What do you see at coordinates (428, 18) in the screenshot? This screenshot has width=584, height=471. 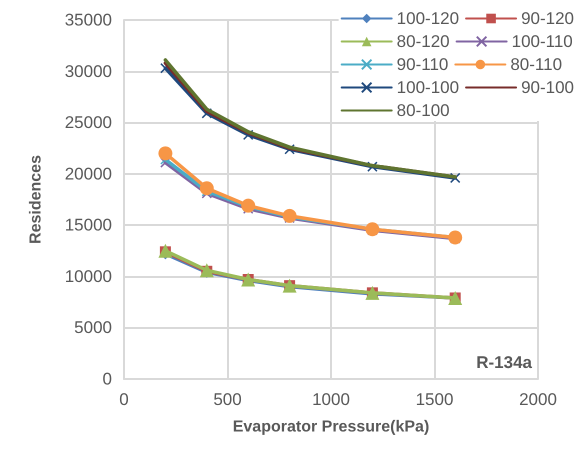 I see `legend-label: 100-120` at bounding box center [428, 18].